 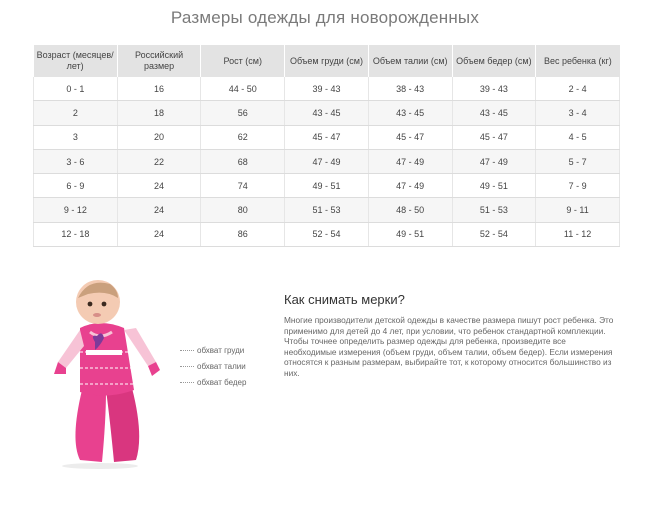 I want to click on waist-label-text: обхват талии, so click(x=221, y=366).